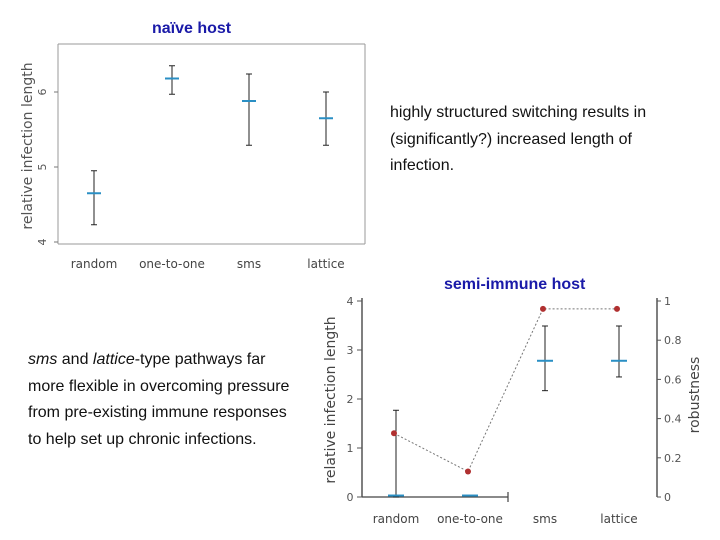 The width and height of the screenshot is (720, 540). What do you see at coordinates (673, 340) in the screenshot?
I see `chart2-right-tick-label: 0.8` at bounding box center [673, 340].